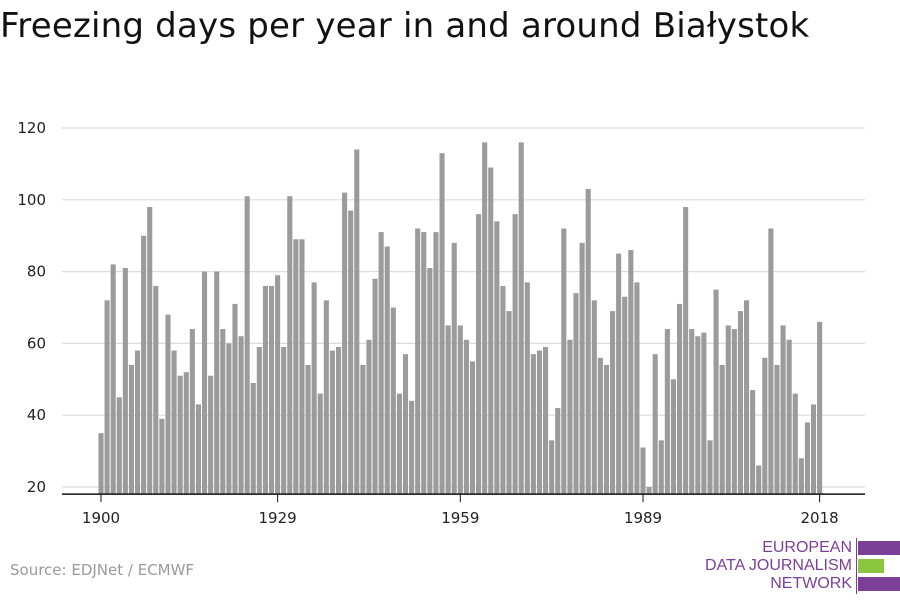  I want to click on bar-1976, so click(564, 361).